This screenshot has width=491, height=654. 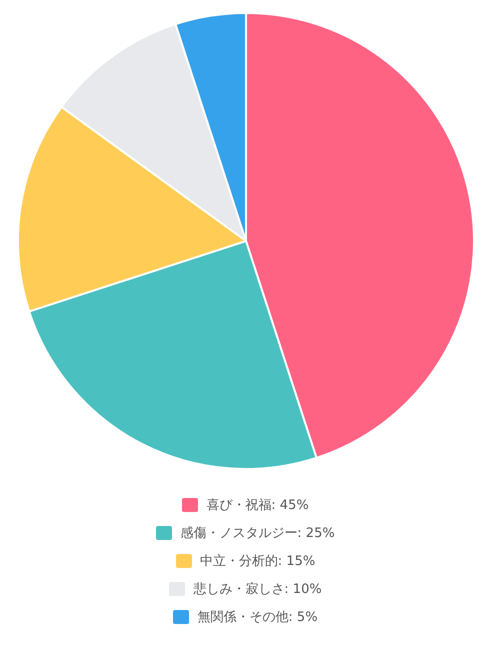 I want to click on legend-label: 無関係・その他: 5%, so click(x=257, y=617).